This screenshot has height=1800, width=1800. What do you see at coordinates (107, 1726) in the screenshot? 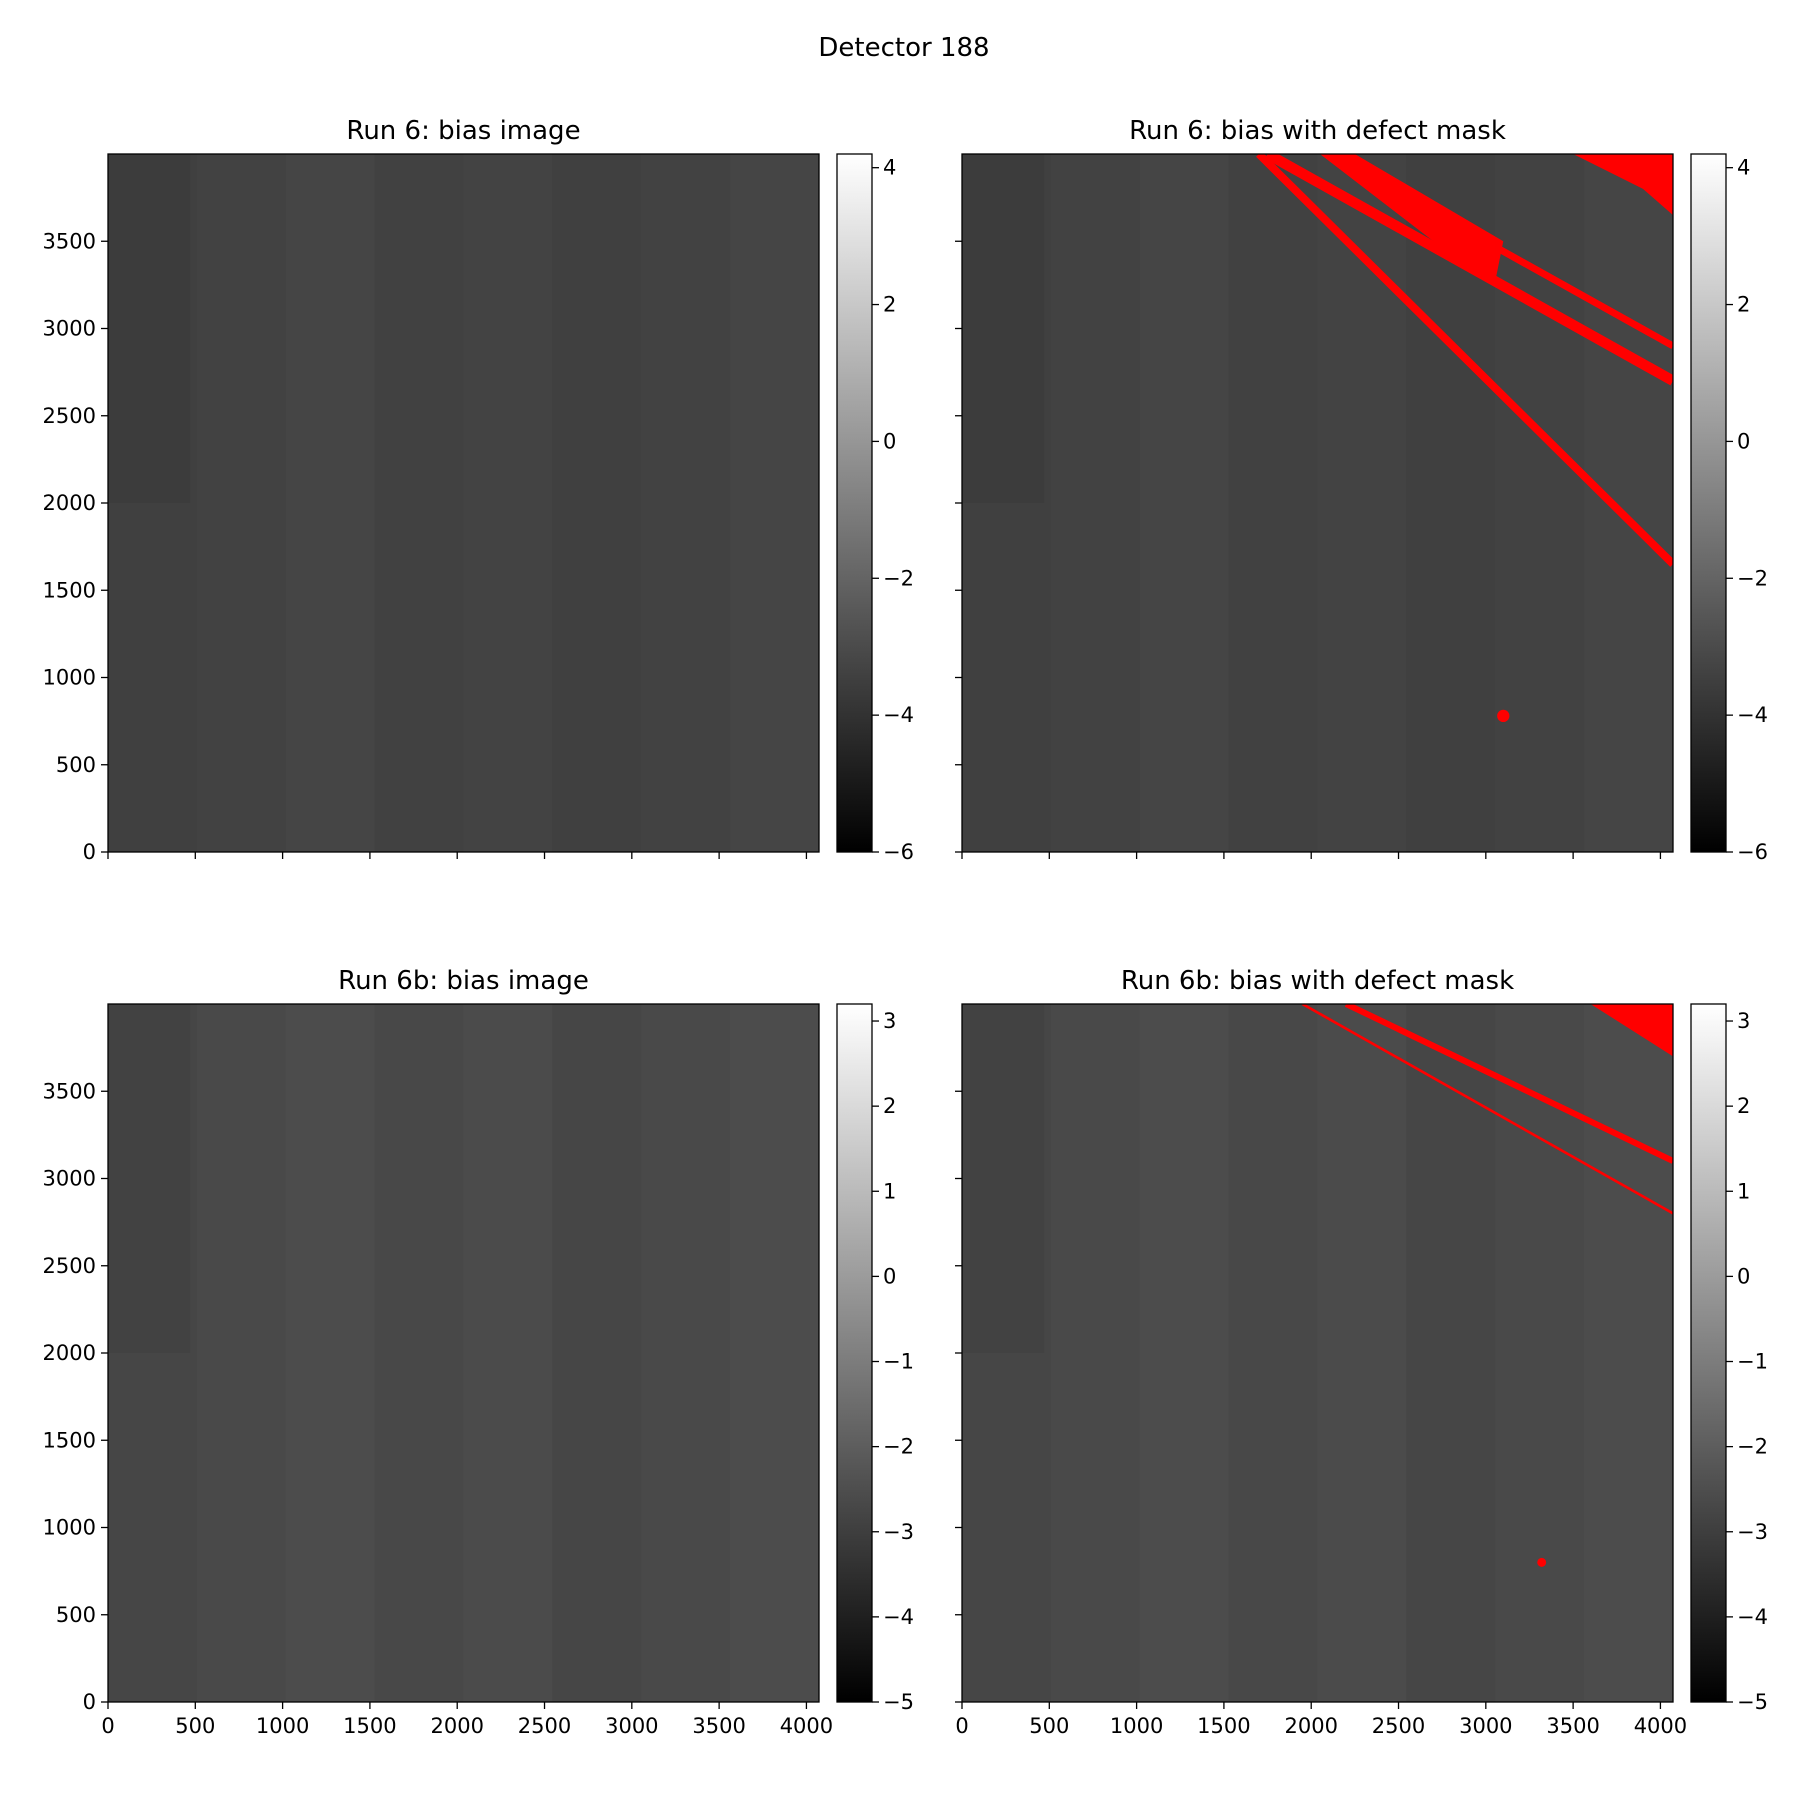
I see `x-tick-label: 0` at bounding box center [107, 1726].